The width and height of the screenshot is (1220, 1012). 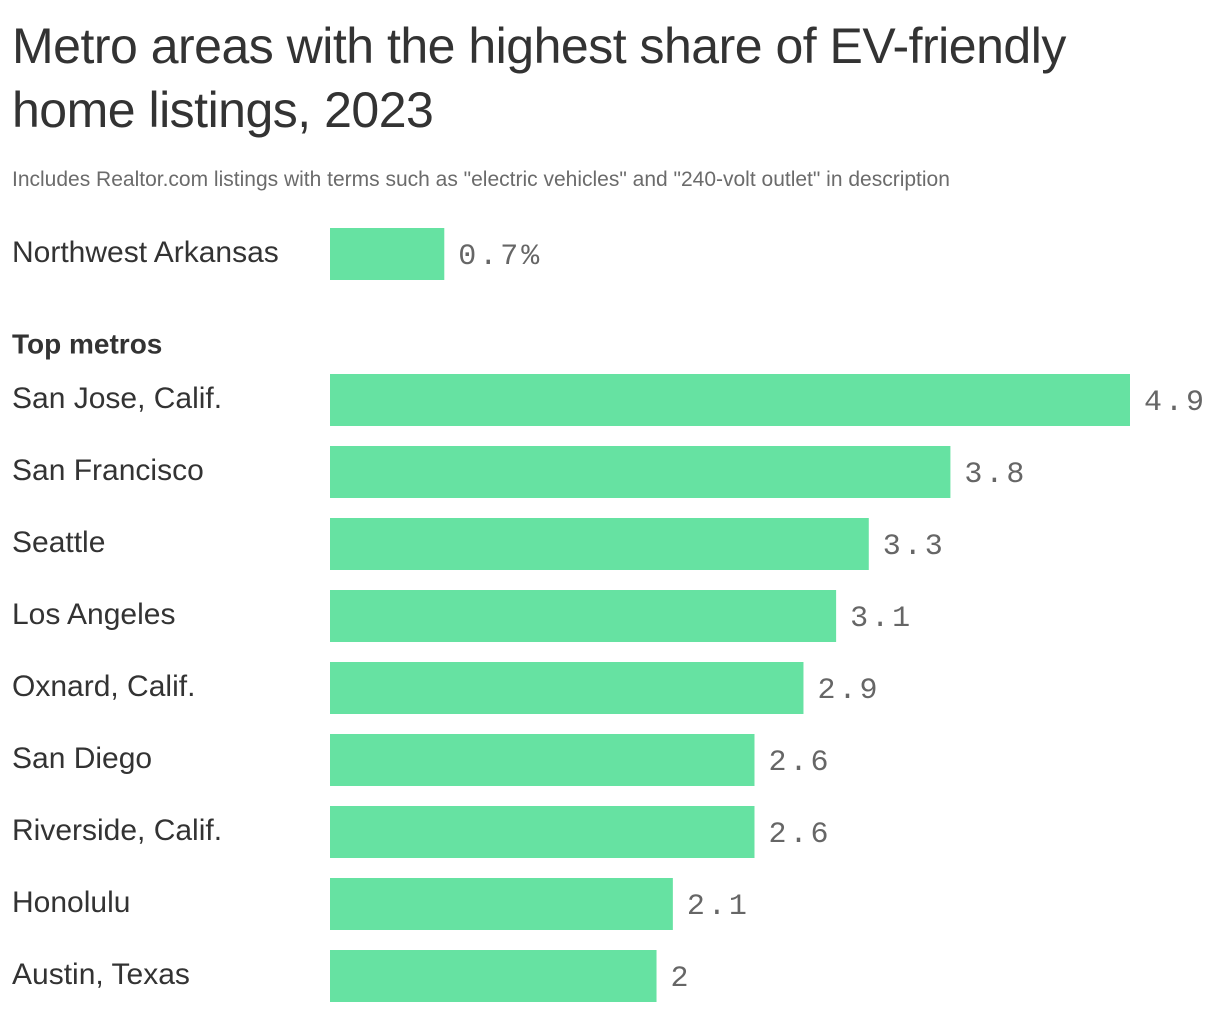 What do you see at coordinates (681, 979) in the screenshot?
I see `value-label: 2` at bounding box center [681, 979].